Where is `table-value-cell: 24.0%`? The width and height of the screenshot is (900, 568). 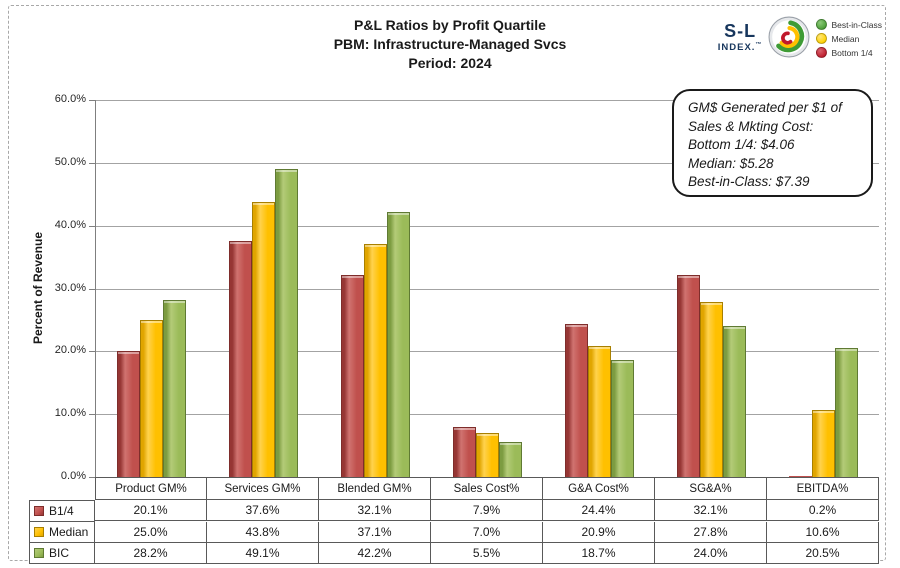
table-value-cell: 24.0% is located at coordinates (711, 553).